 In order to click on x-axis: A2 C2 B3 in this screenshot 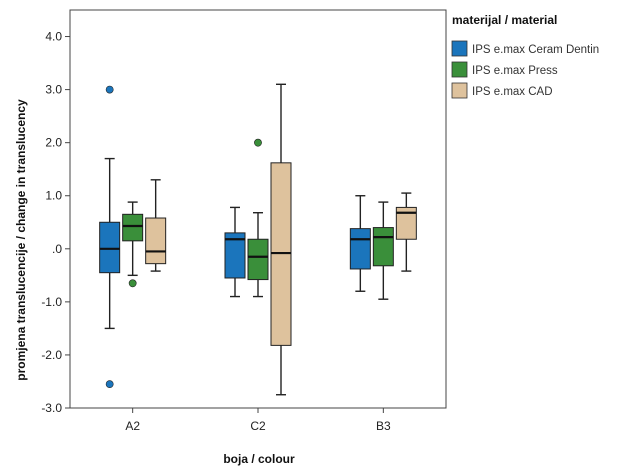, I will do `click(258, 420)`.